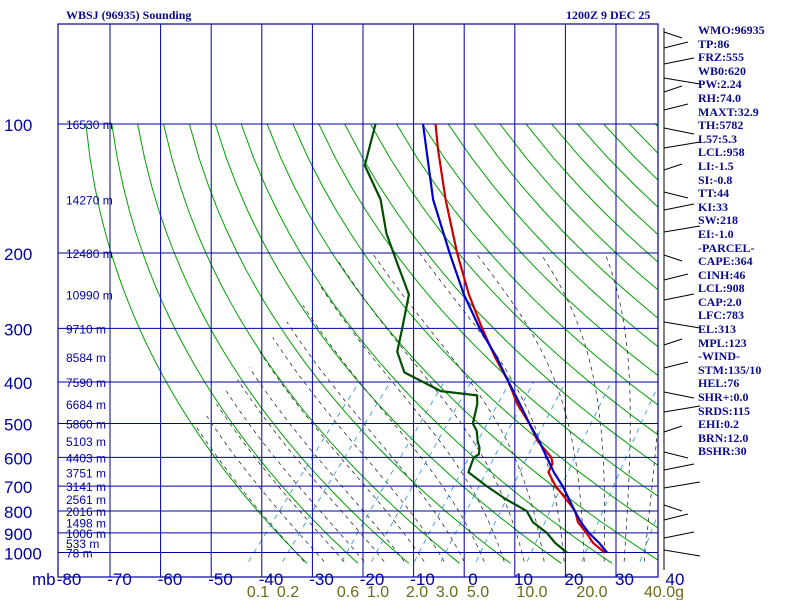  Describe the element at coordinates (721, 57) in the screenshot. I see `parameter-item: FRZ:555` at that location.